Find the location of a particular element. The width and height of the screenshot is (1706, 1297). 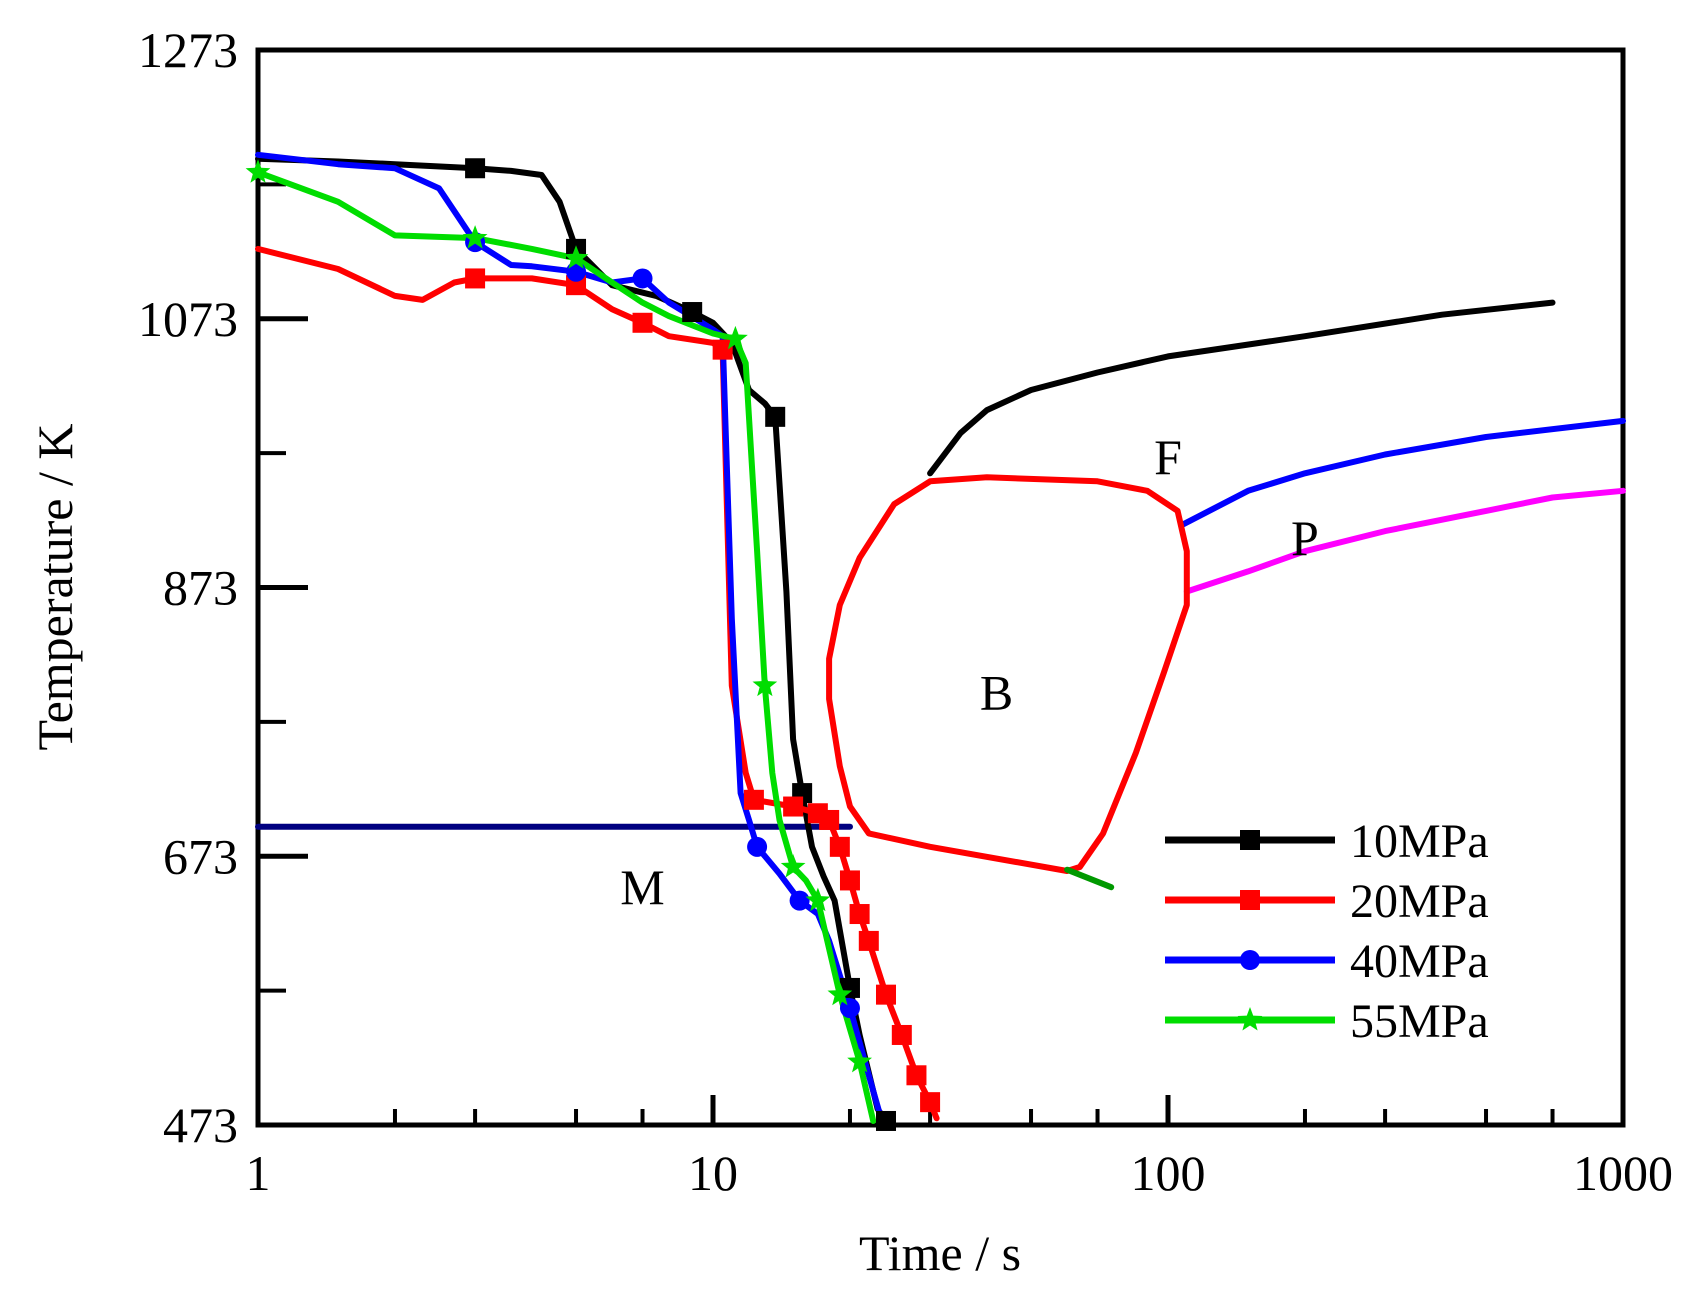

curve-b-region is located at coordinates (1008, 674).